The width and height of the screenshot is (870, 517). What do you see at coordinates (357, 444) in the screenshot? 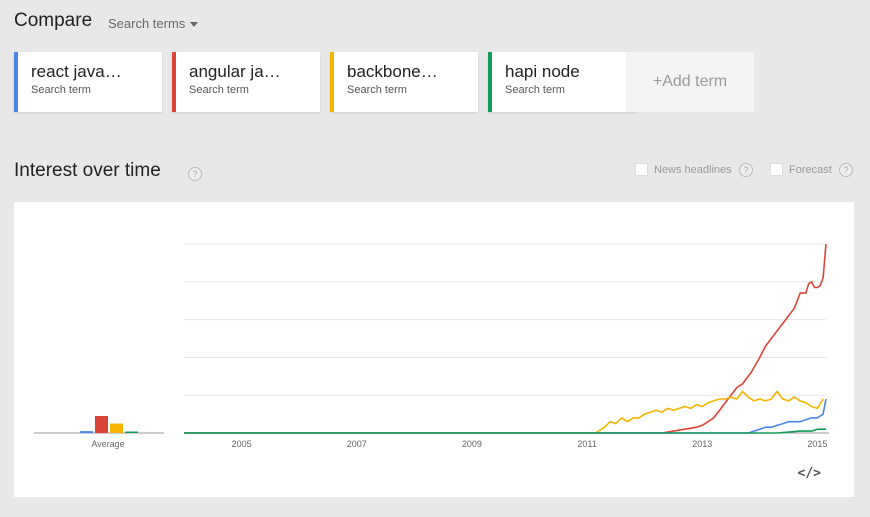
I see `x-tick-label: 2007` at bounding box center [357, 444].